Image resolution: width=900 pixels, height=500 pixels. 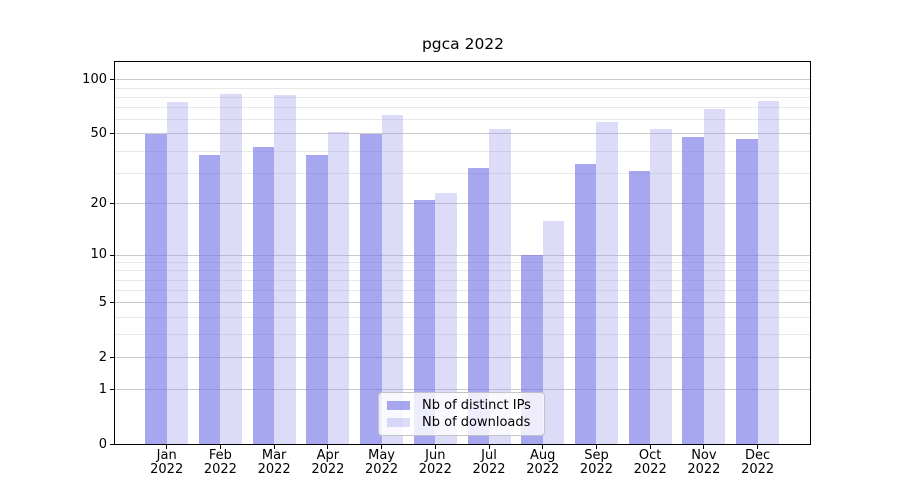 I want to click on bar-downloads-feb, so click(x=231, y=269).